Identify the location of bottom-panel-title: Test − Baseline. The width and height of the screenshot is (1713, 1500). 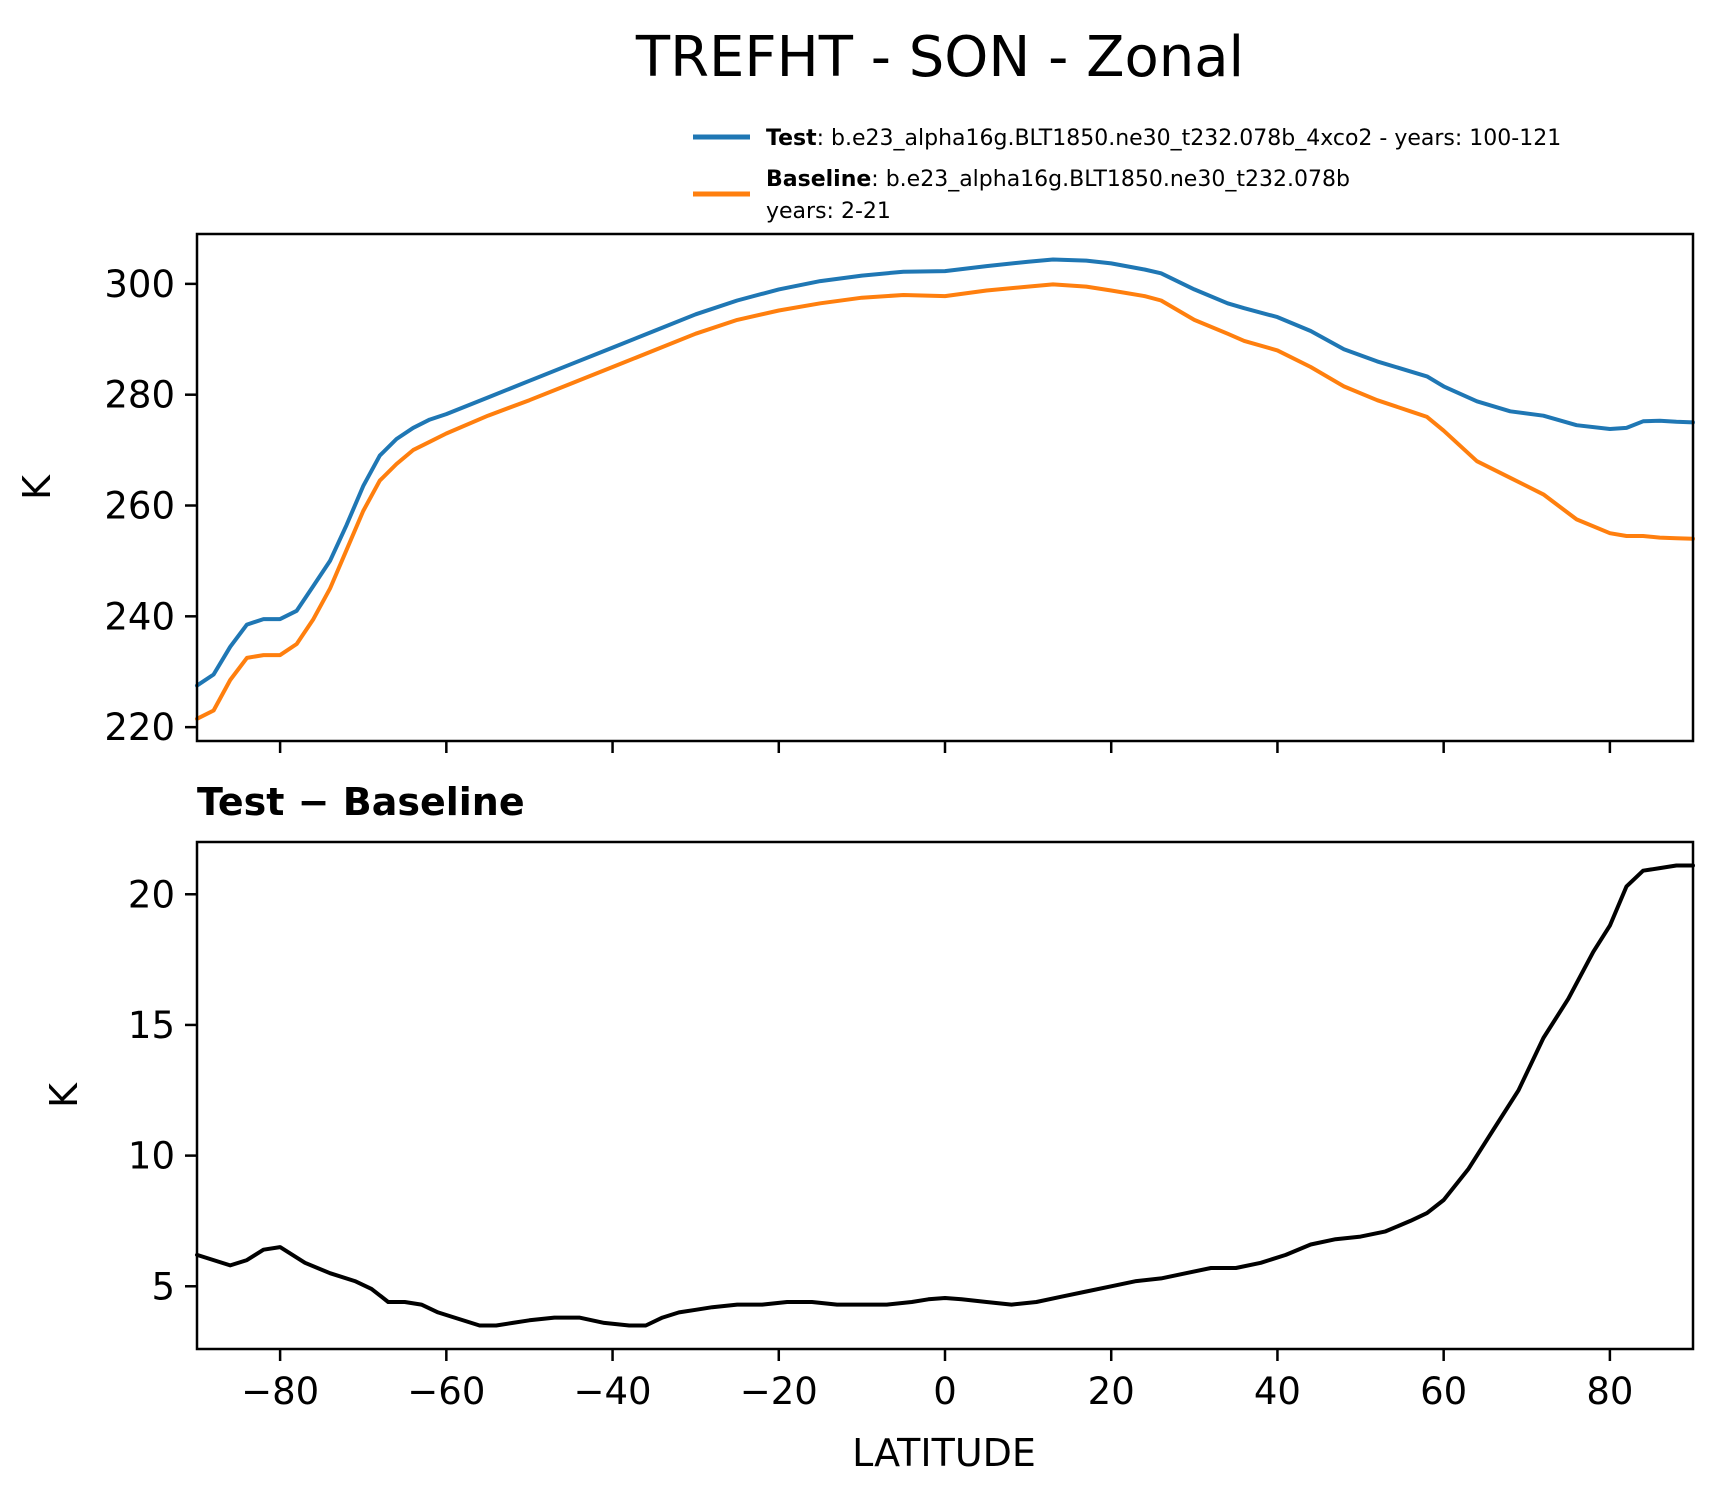
(361, 802).